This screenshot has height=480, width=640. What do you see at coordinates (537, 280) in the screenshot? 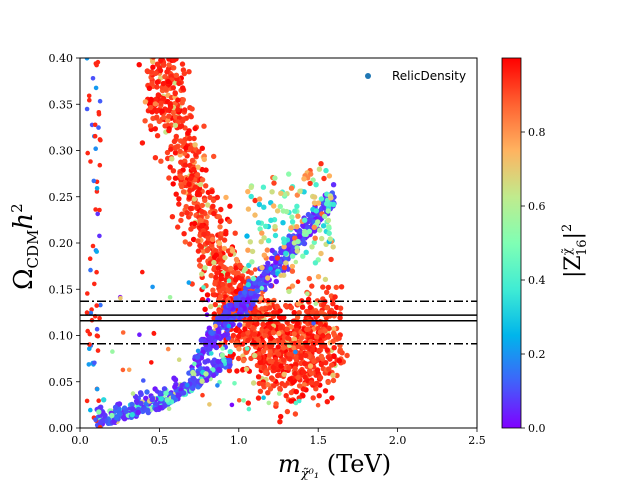
I see `colorbar-tick-label: 0.4` at bounding box center [537, 280].